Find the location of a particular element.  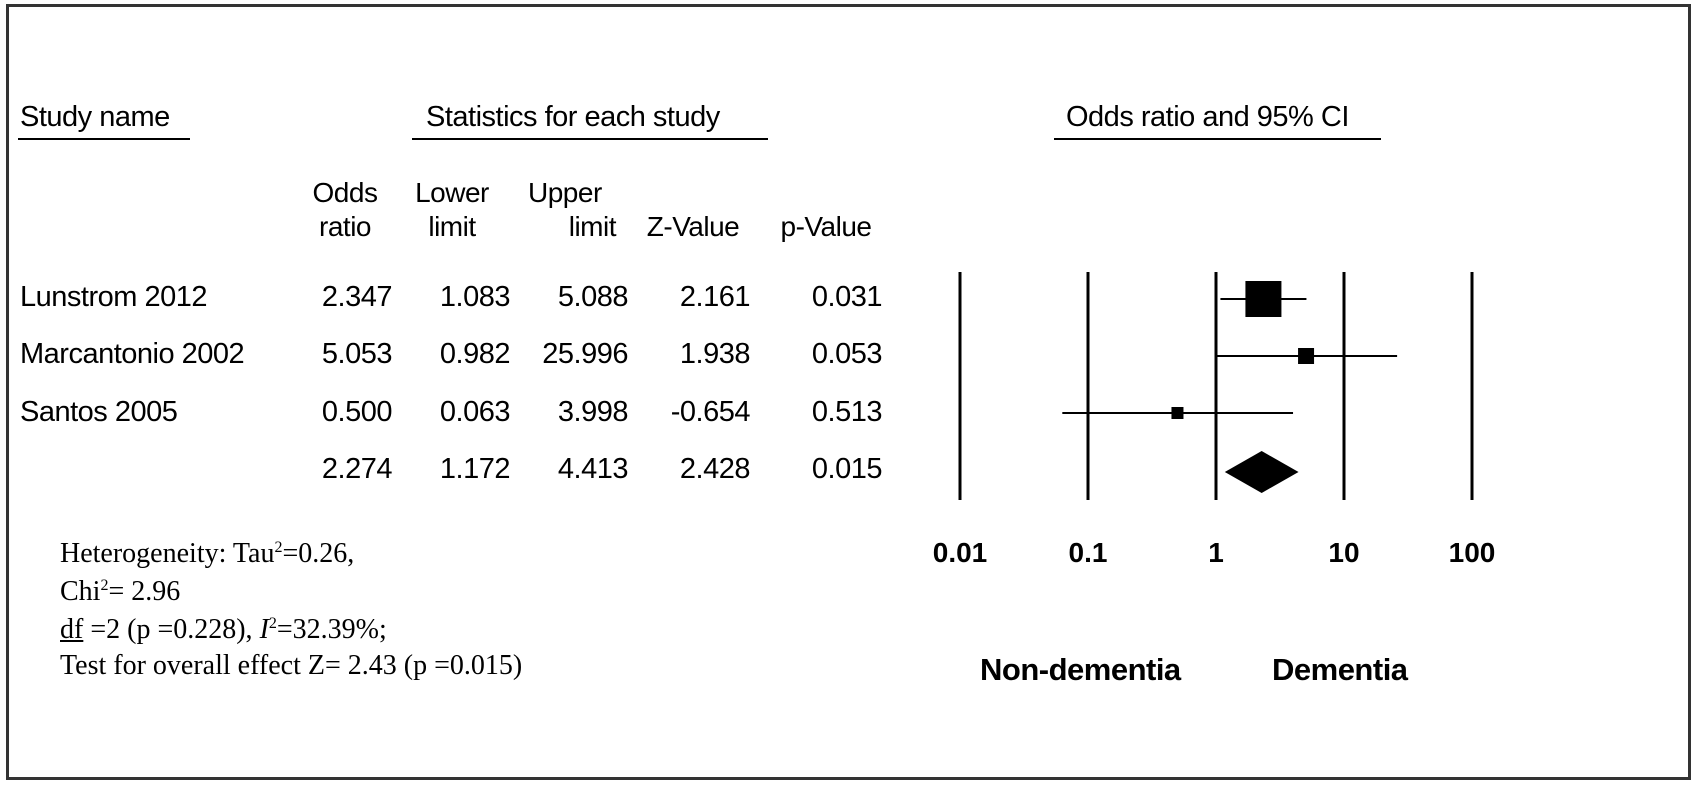

col-upper-limit: Upper limit is located at coordinates (572, 209).